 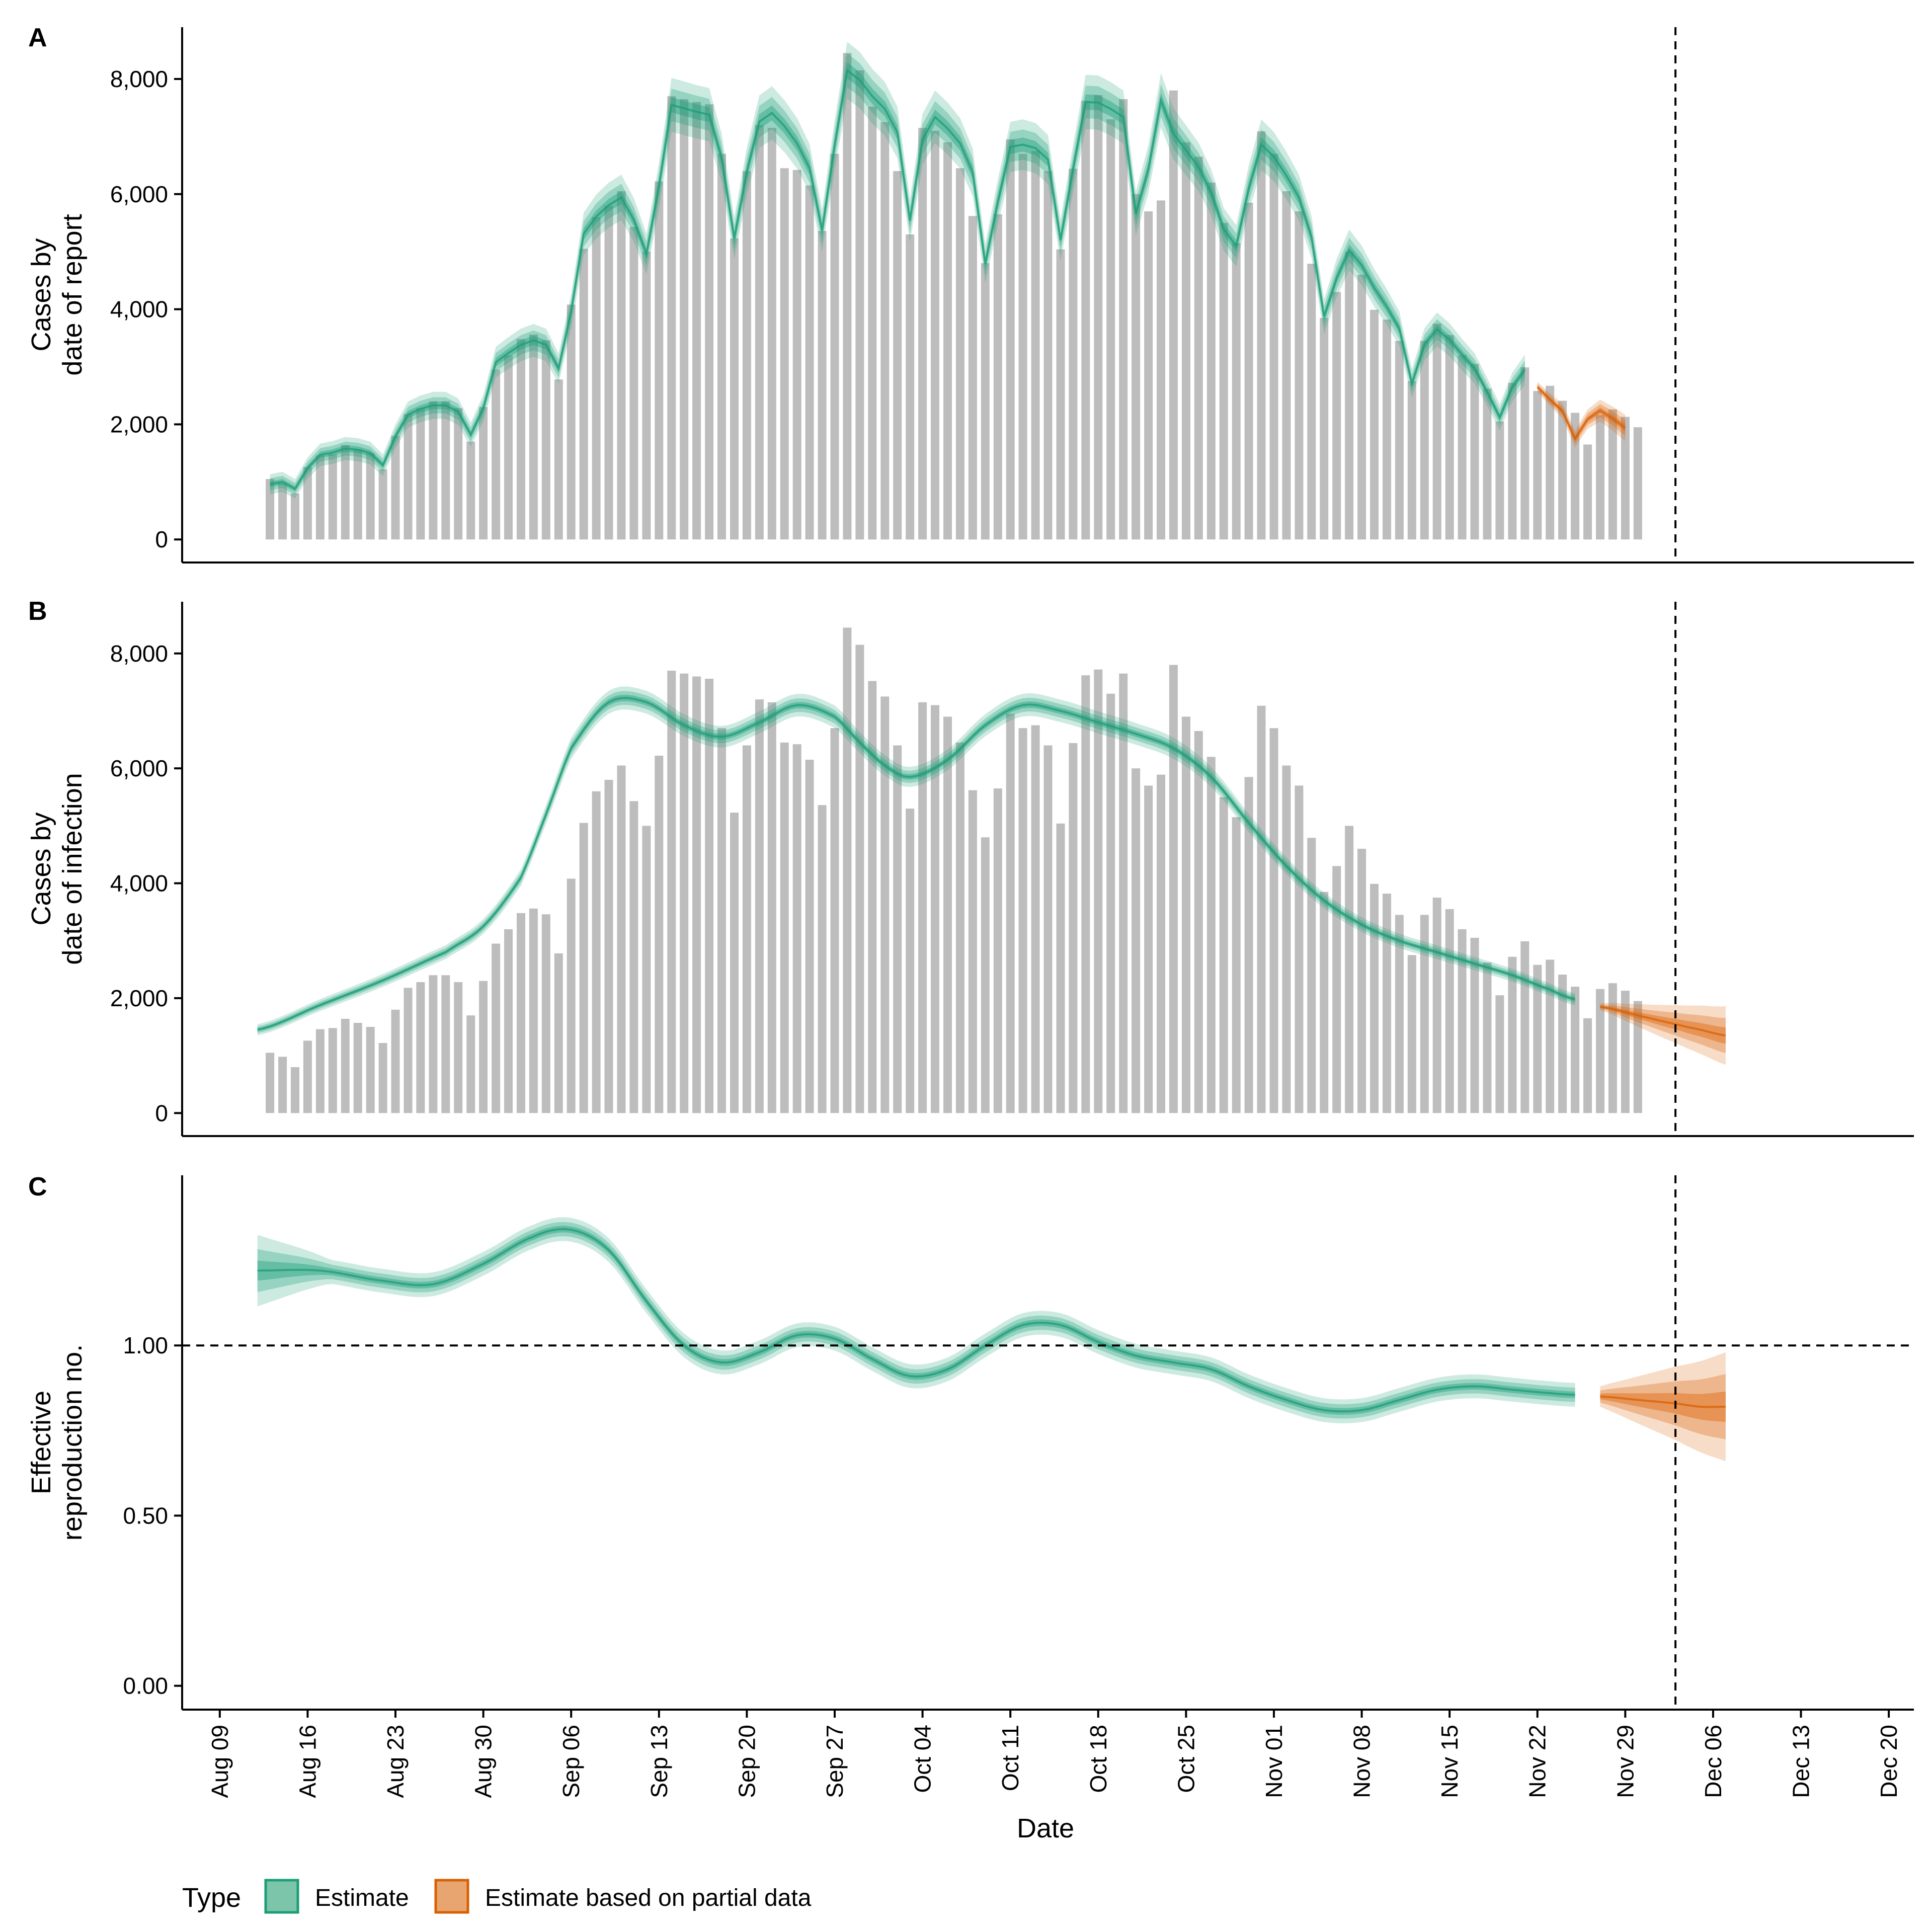 I want to click on y-tick-label: 8,000, so click(x=139, y=654).